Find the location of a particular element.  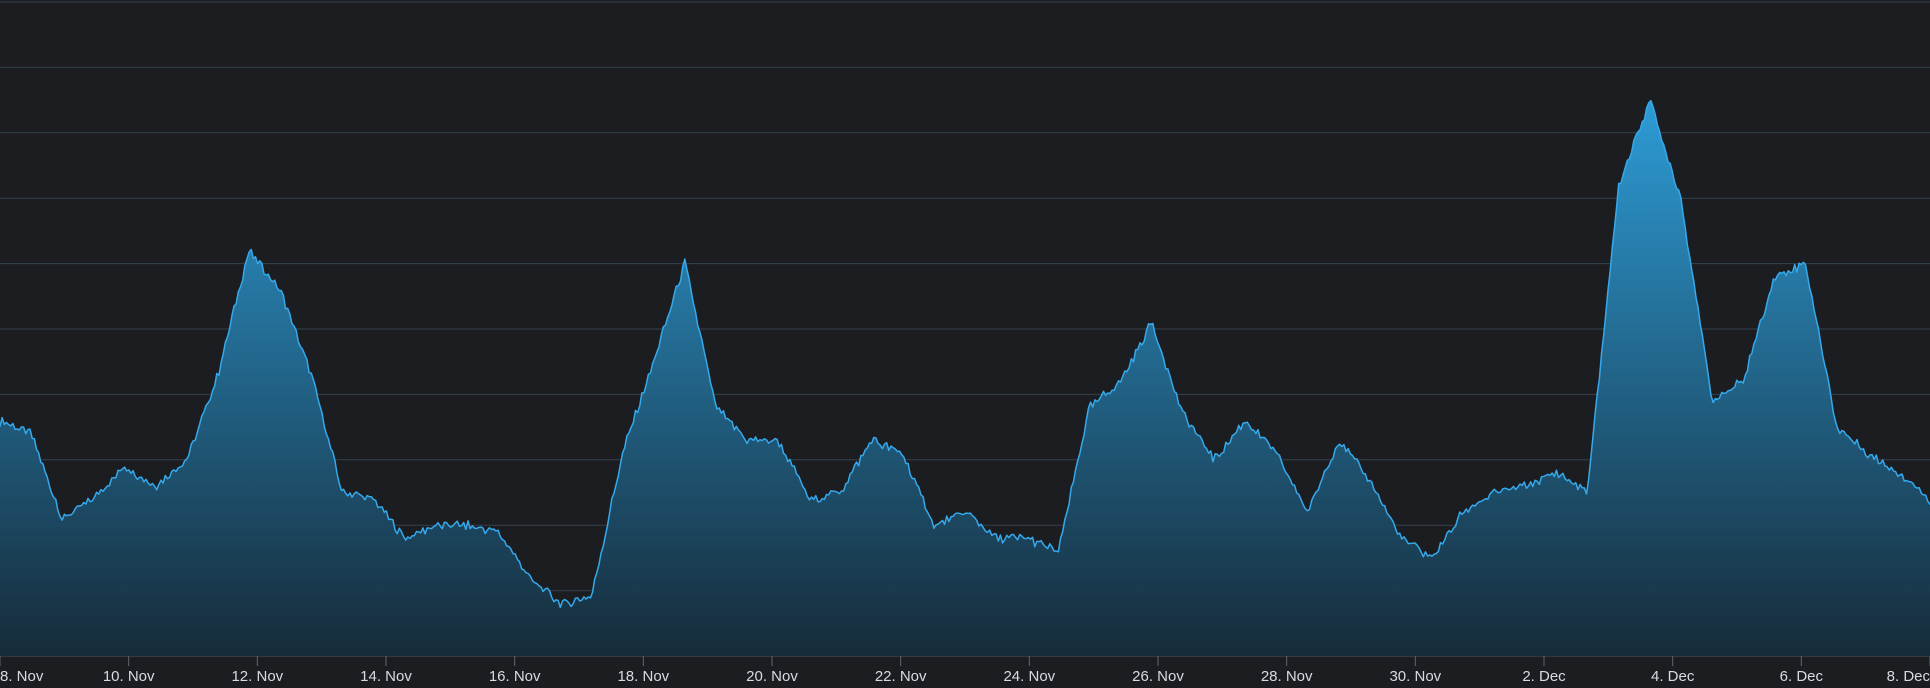

x-tick-label: 14. Nov is located at coordinates (386, 676).